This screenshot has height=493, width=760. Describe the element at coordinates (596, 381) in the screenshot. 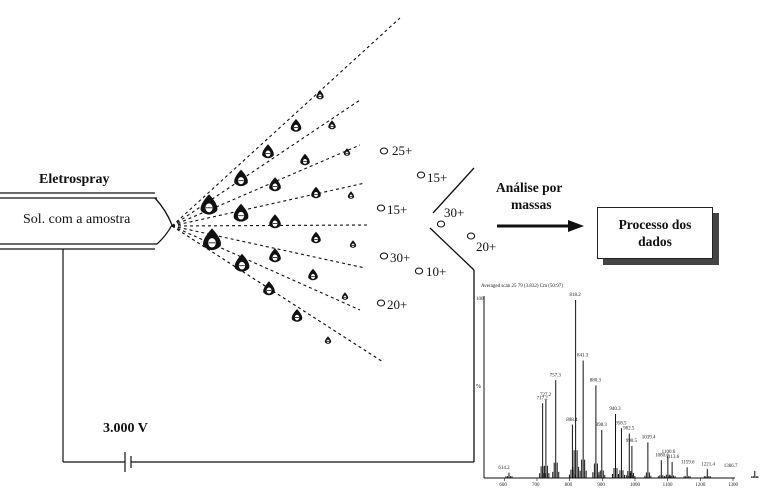

I see `peak-label: 880.3` at that location.